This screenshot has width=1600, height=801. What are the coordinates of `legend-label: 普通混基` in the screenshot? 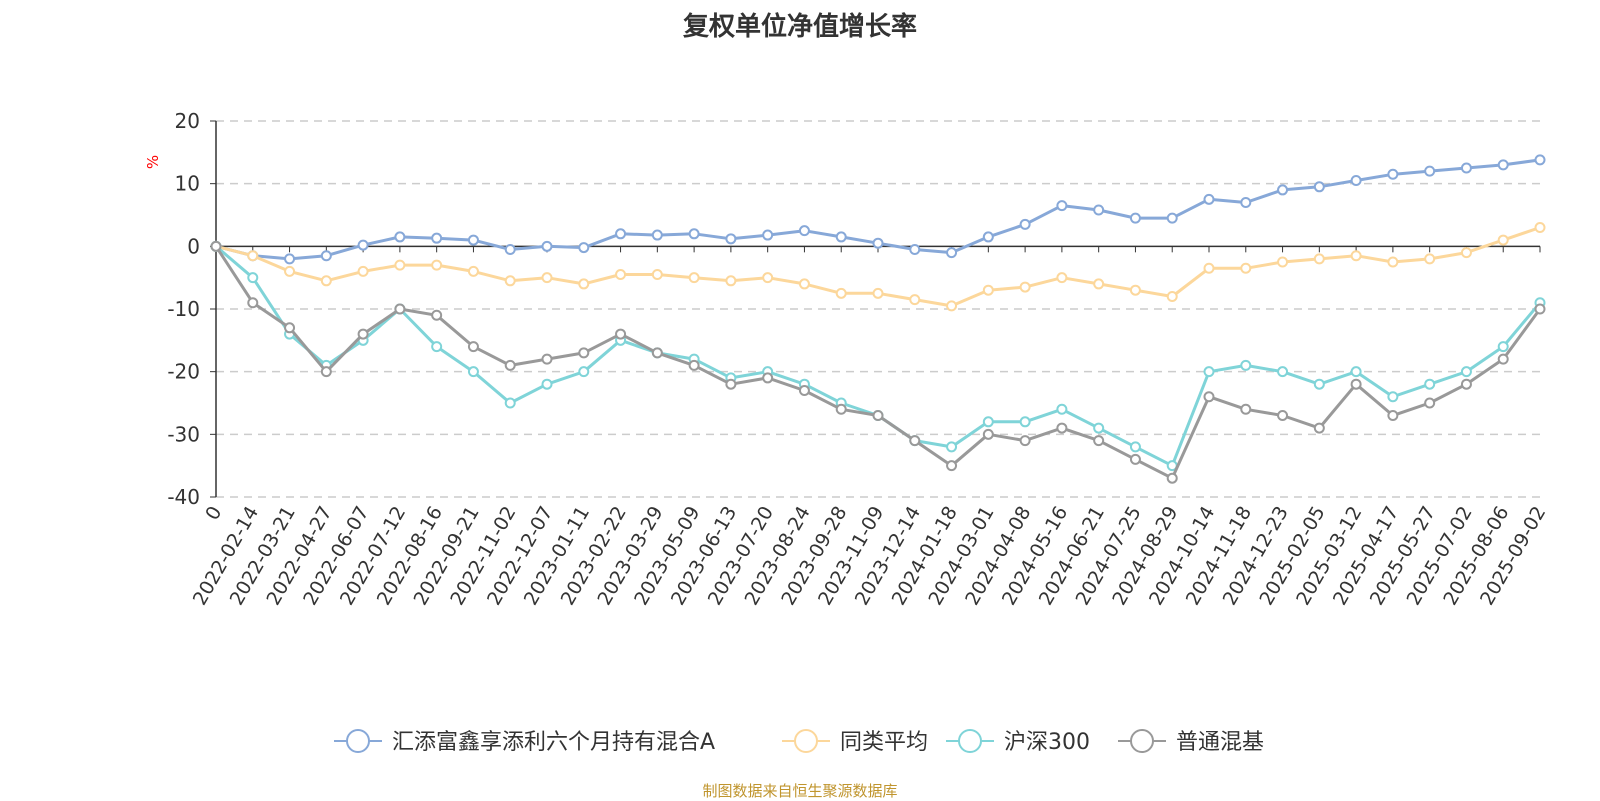 It's located at (1220, 742).